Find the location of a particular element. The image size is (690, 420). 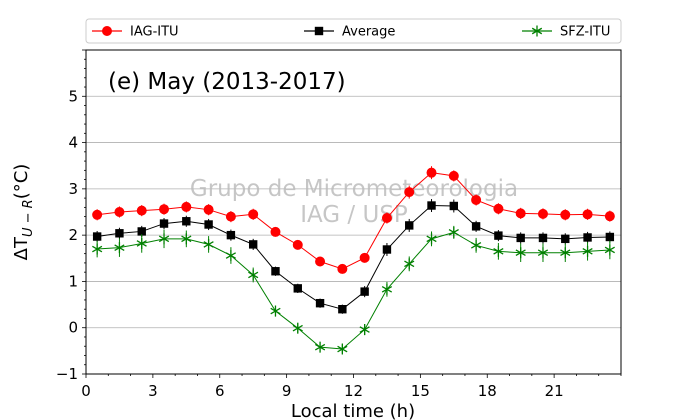

watermark-line-2: IAG / USP is located at coordinates (354, 215).